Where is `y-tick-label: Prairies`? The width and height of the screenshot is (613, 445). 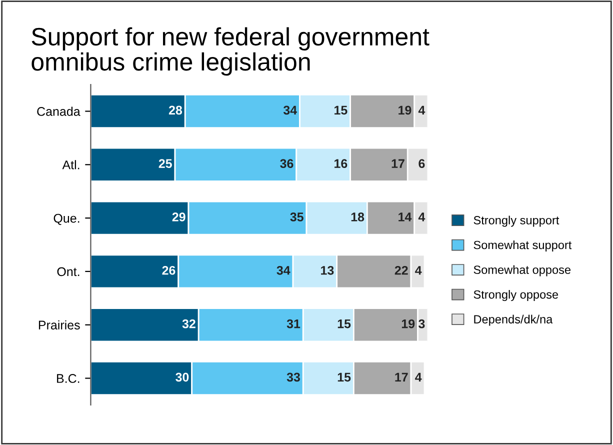 y-tick-label: Prairies is located at coordinates (59, 325).